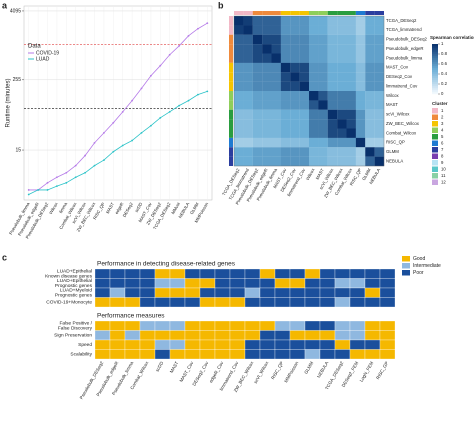 This screenshot has height=424, width=474. What do you see at coordinates (440, 103) in the screenshot?
I see `cluster-legend-title: Cluster` at bounding box center [440, 103].